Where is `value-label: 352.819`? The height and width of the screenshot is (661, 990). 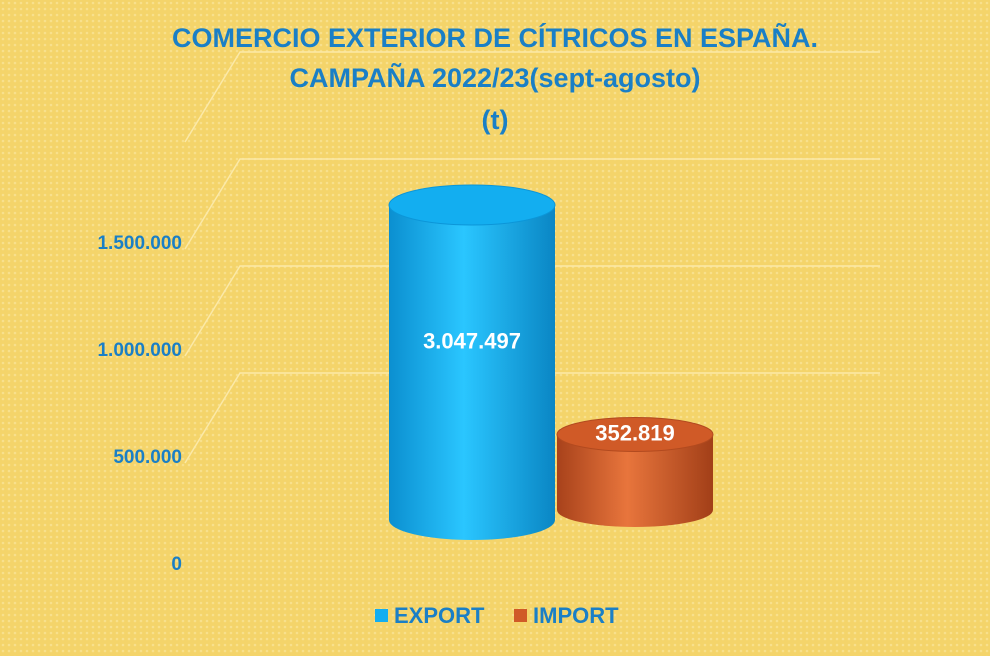 value-label: 352.819 is located at coordinates (635, 432).